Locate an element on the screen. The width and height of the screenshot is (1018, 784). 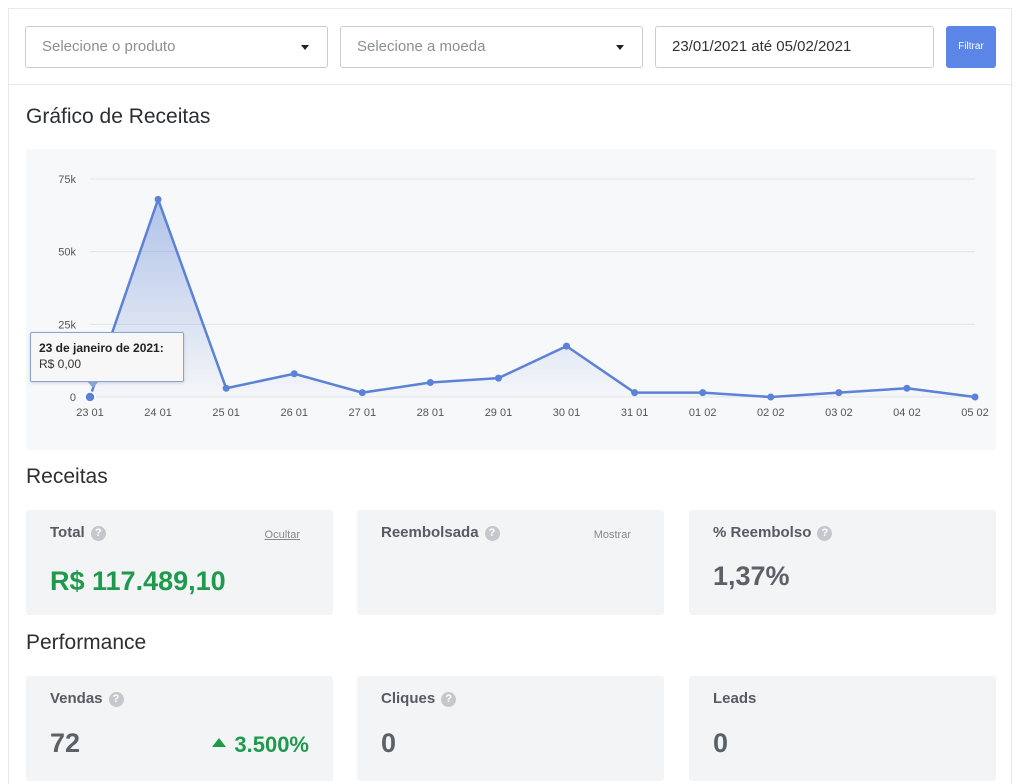
x-tick-label: 27 01 is located at coordinates (363, 413).